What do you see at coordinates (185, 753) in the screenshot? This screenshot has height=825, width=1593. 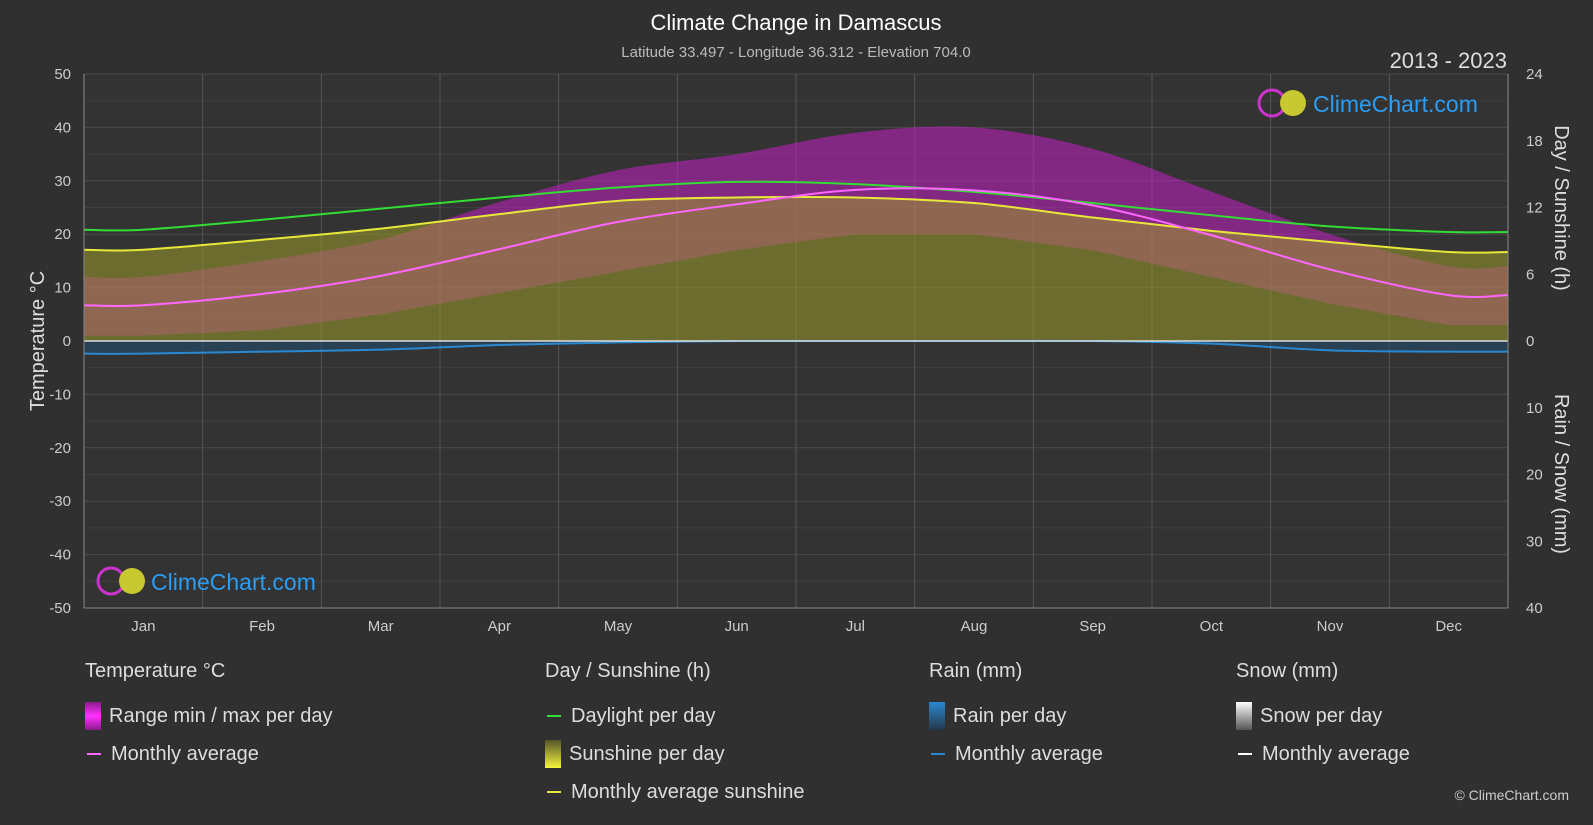 I see `legend-temp-avg-label: Monthly average` at bounding box center [185, 753].